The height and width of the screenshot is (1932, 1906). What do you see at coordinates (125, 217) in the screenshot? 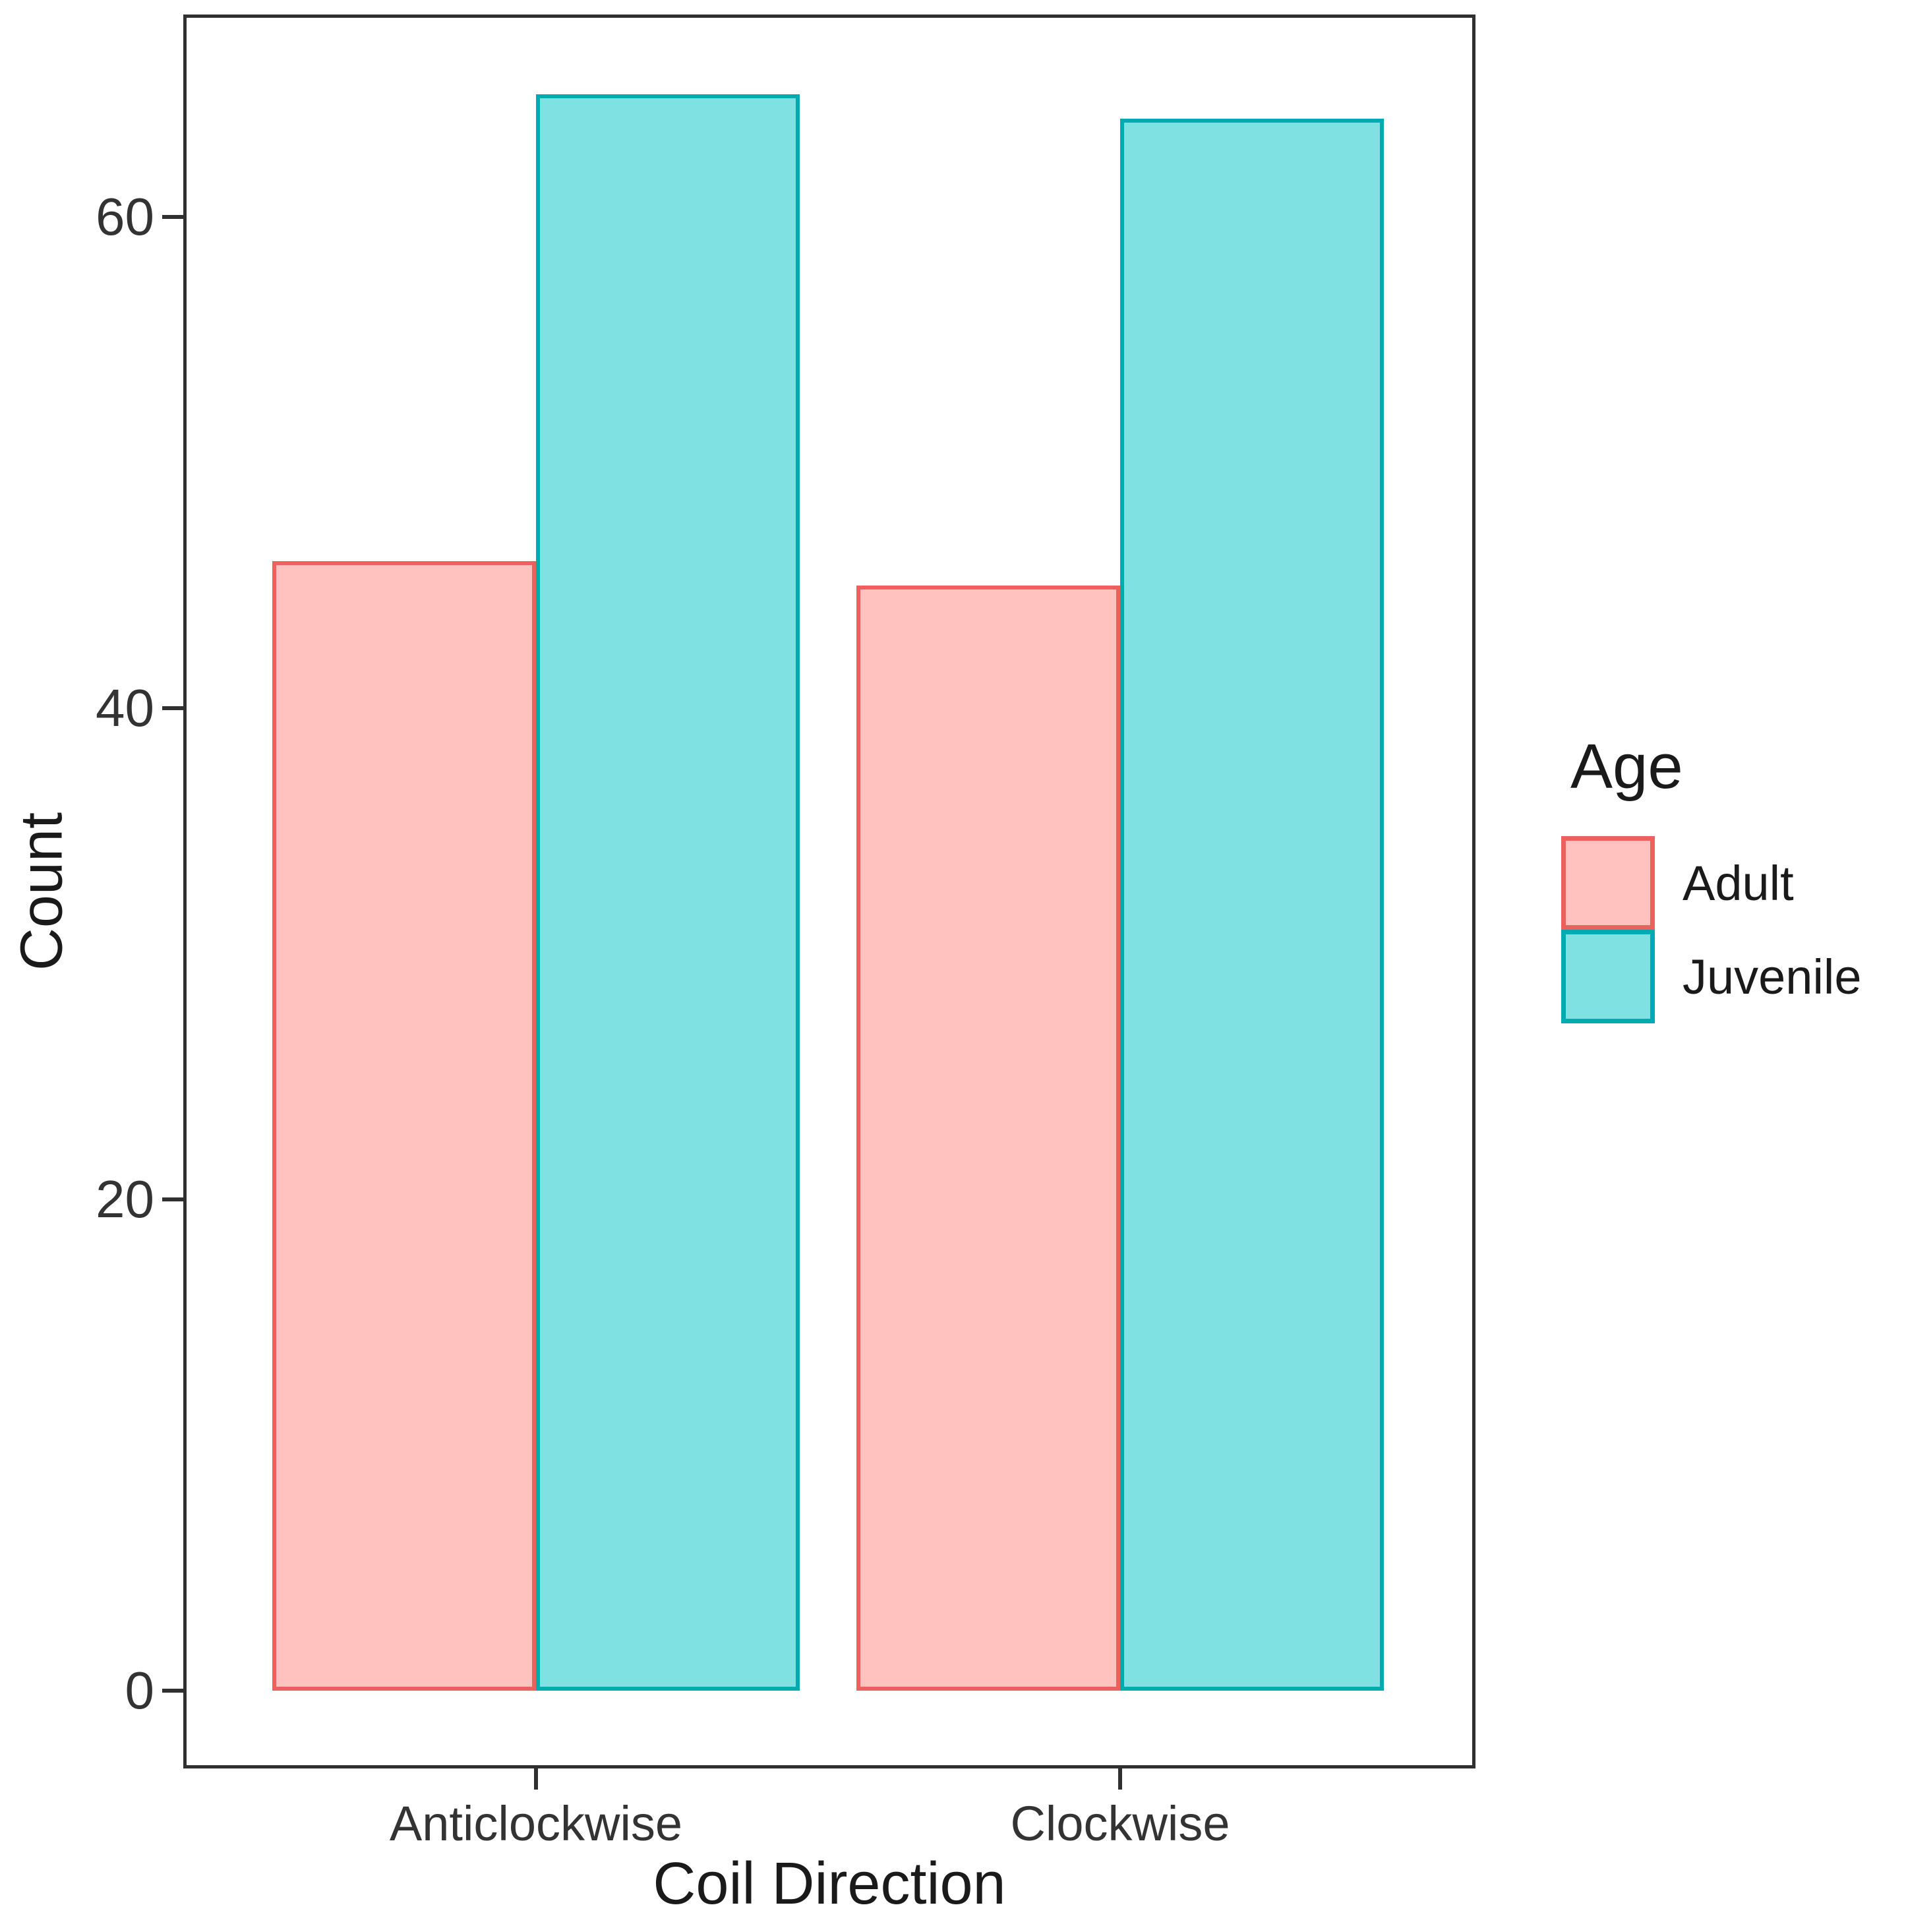
I see `y-axis-tick-label-60: 60` at bounding box center [125, 217].